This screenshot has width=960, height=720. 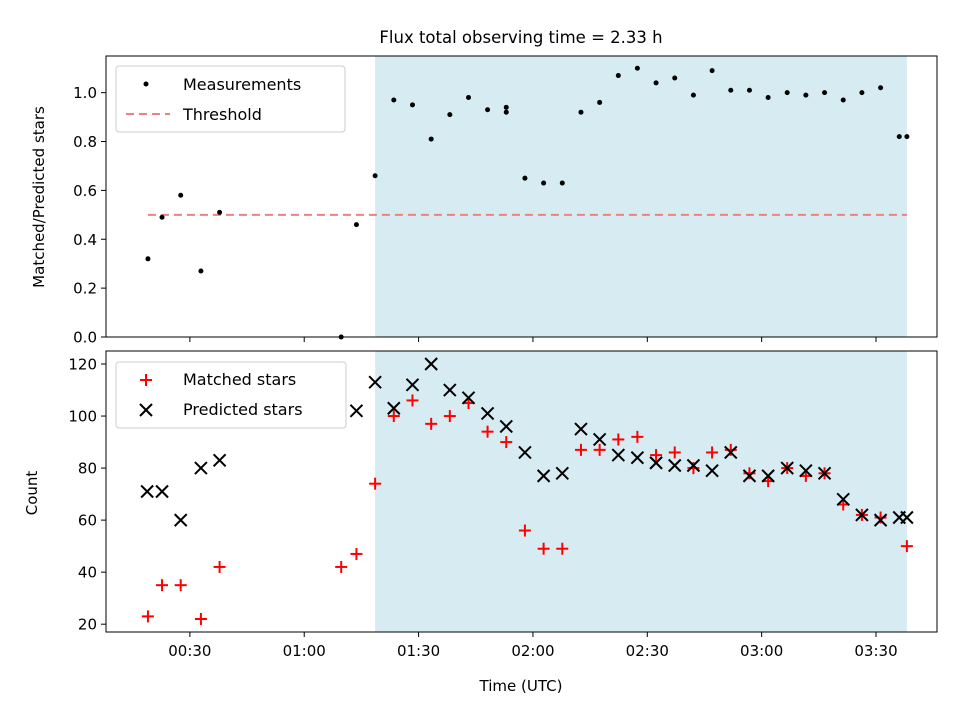 What do you see at coordinates (82, 417) in the screenshot?
I see `bottom-y-tick-label: 100` at bounding box center [82, 417].